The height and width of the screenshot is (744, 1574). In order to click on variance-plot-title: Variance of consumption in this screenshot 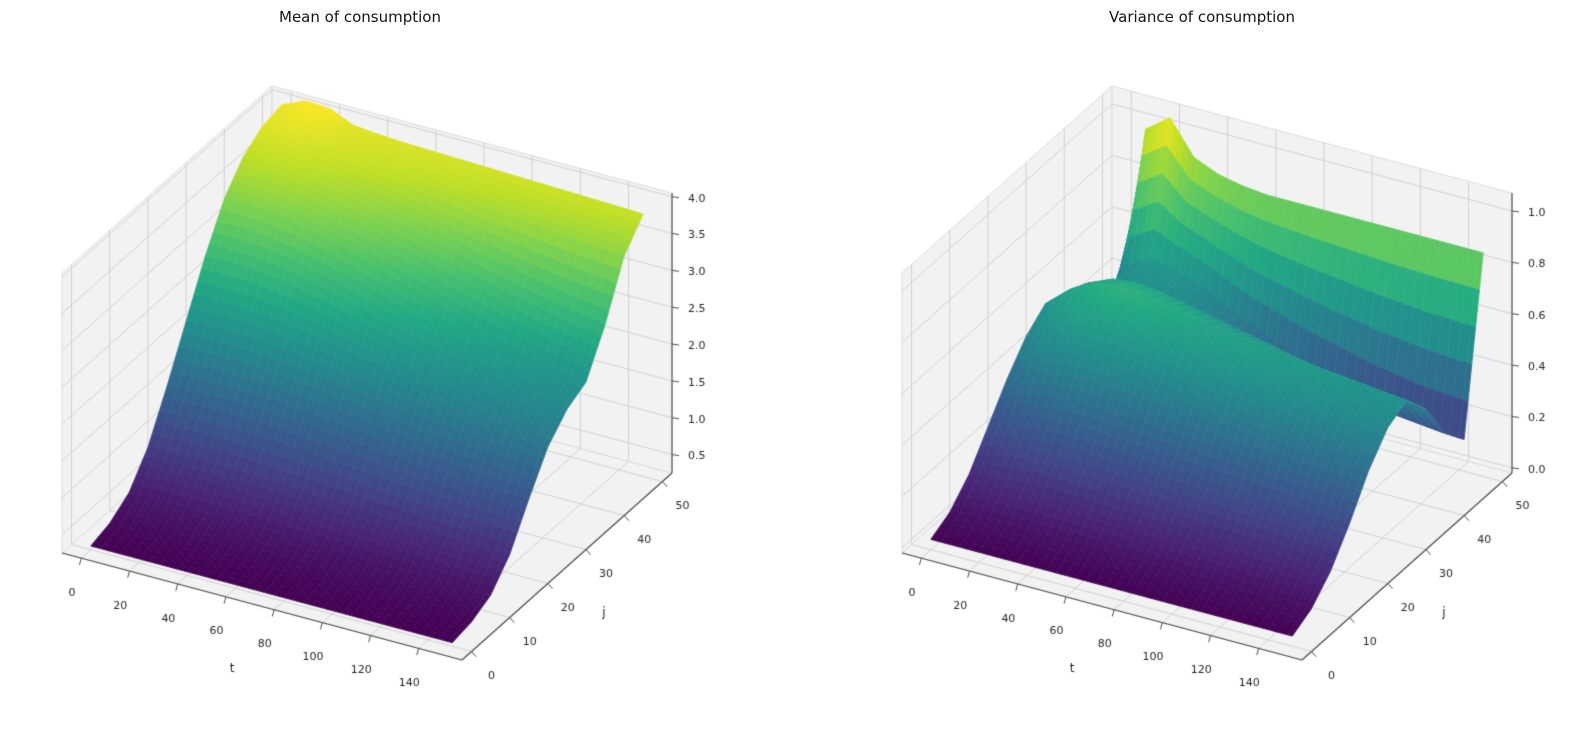, I will do `click(1202, 17)`.